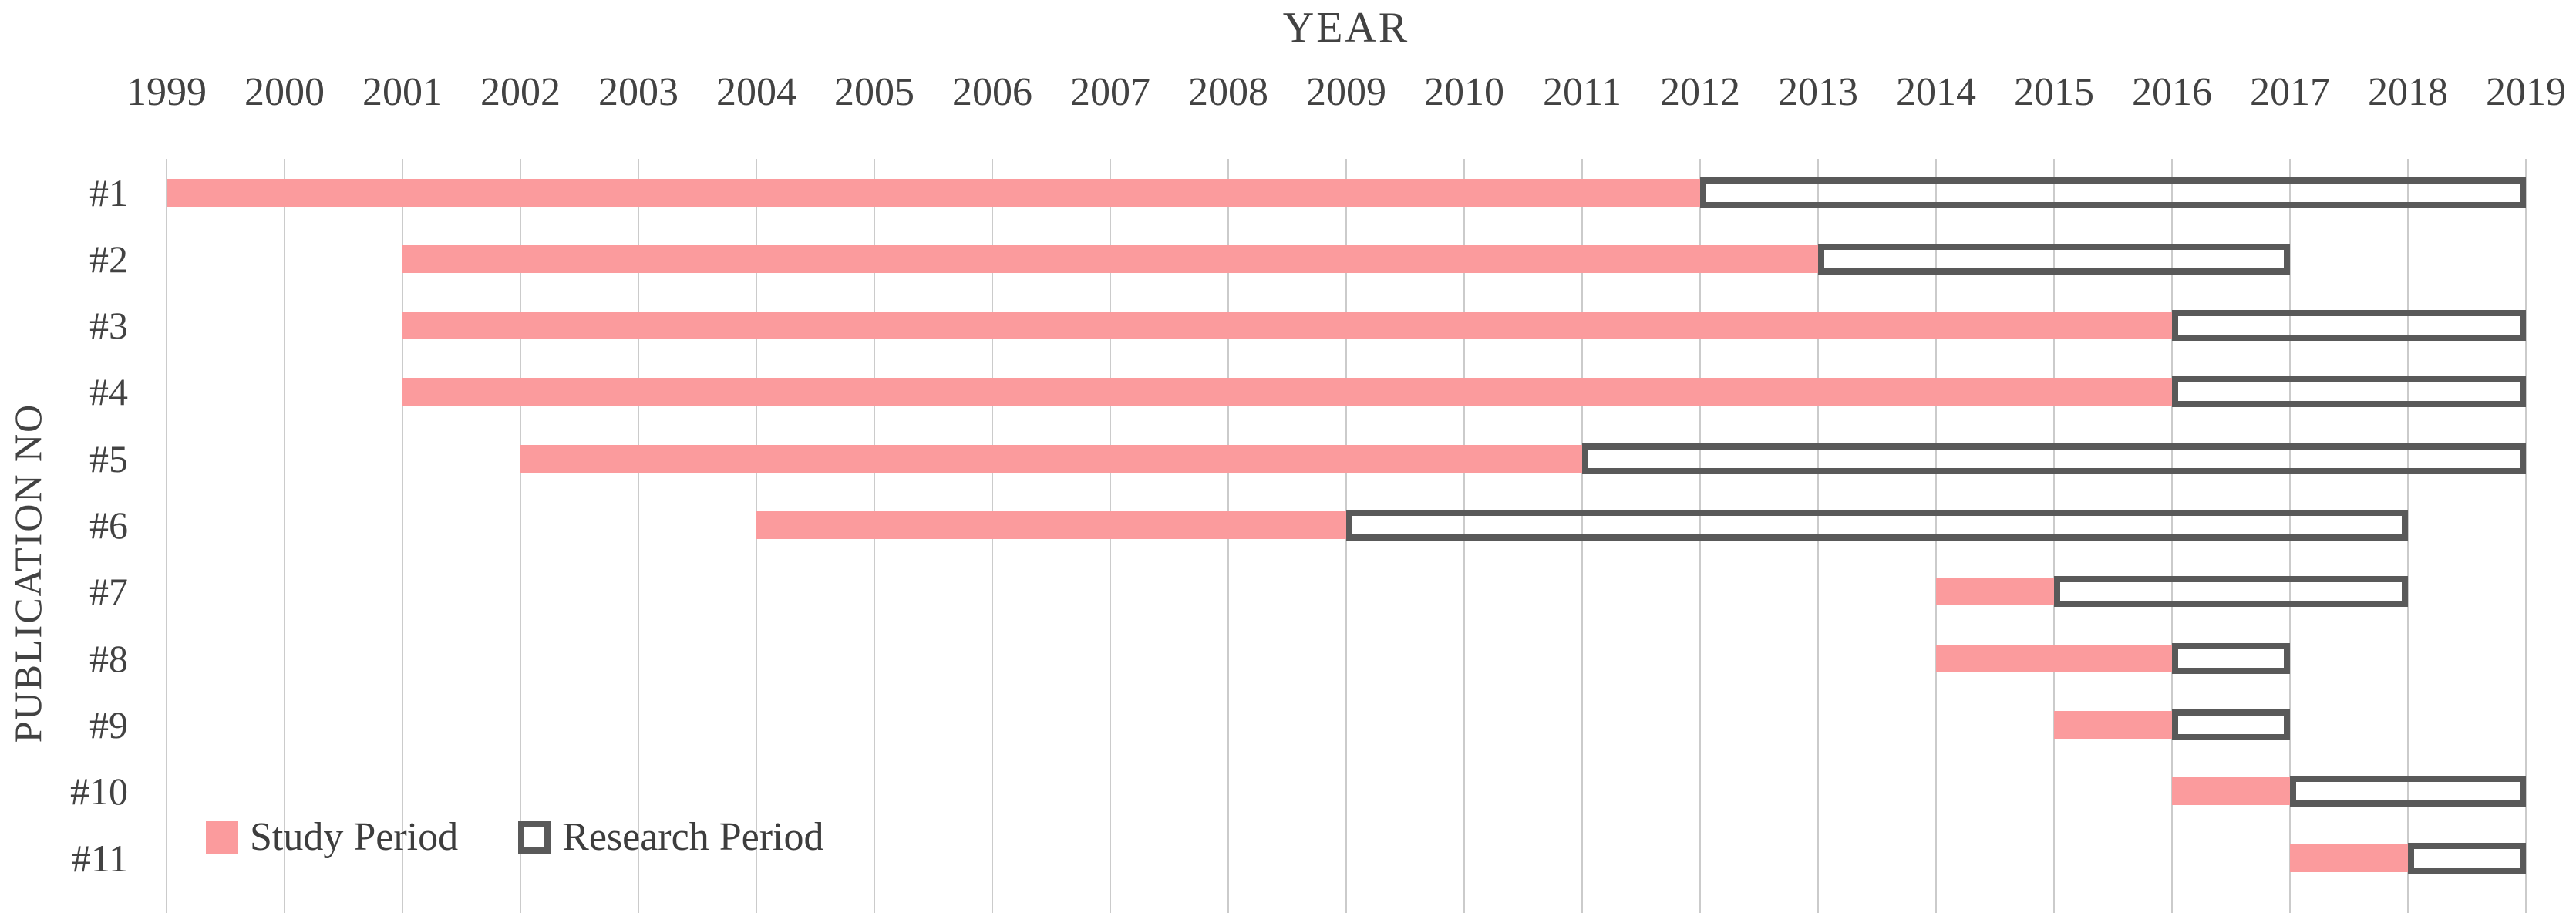 Image resolution: width=2576 pixels, height=913 pixels. I want to click on legend-item-study-period: Study Period, so click(332, 837).